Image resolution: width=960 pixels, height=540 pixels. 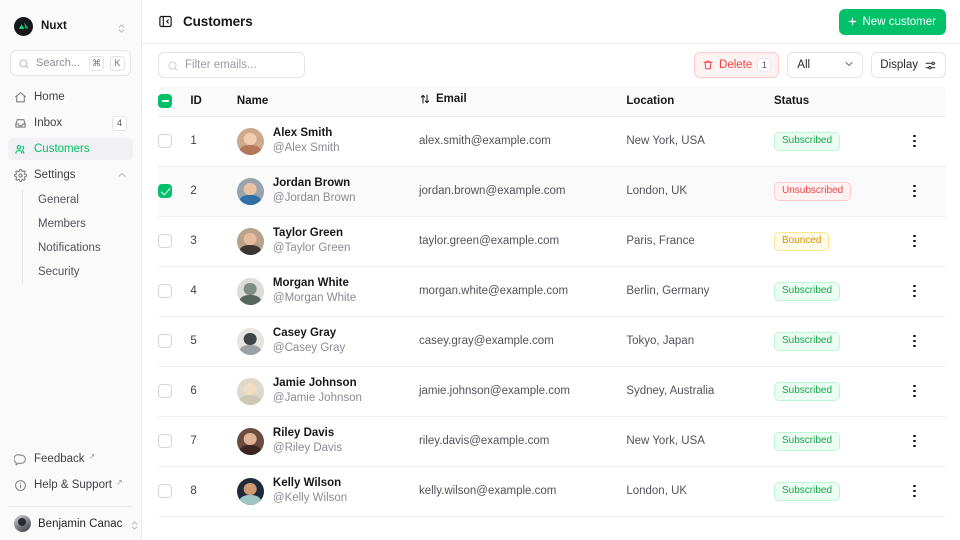 I want to click on customer-name: Morgan White, so click(x=310, y=283).